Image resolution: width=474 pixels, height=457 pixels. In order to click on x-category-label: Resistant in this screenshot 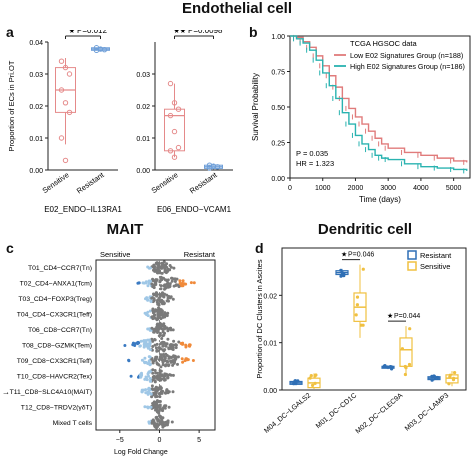, I will do `click(91, 183)`.